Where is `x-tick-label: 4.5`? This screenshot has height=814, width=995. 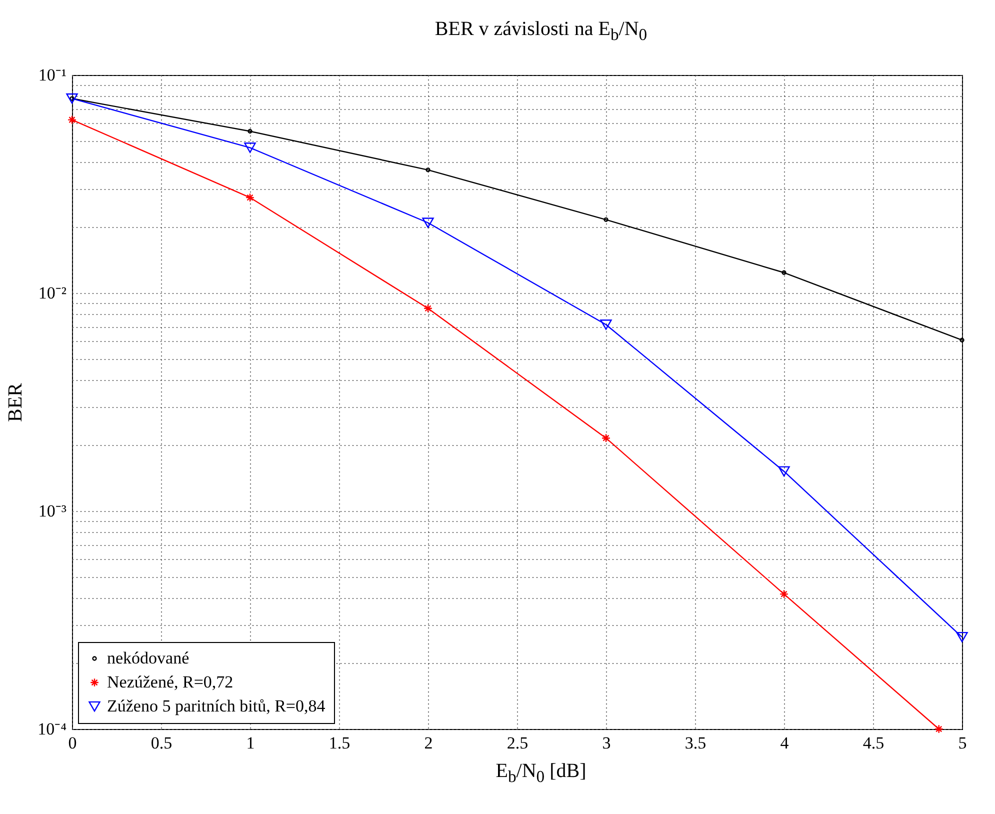 x-tick-label: 4.5 is located at coordinates (873, 743).